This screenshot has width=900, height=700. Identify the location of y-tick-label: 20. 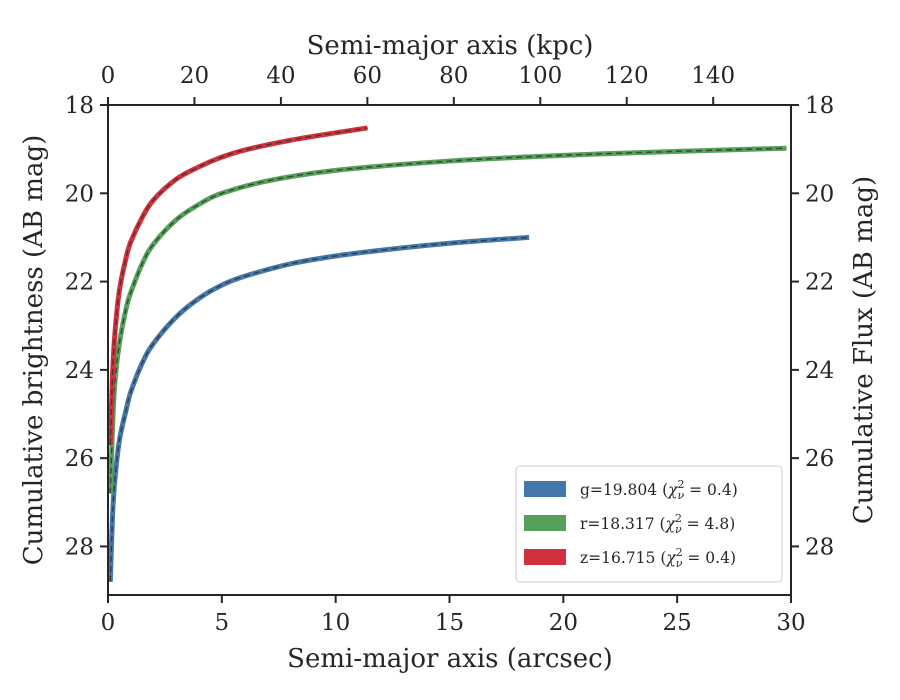
(79, 194).